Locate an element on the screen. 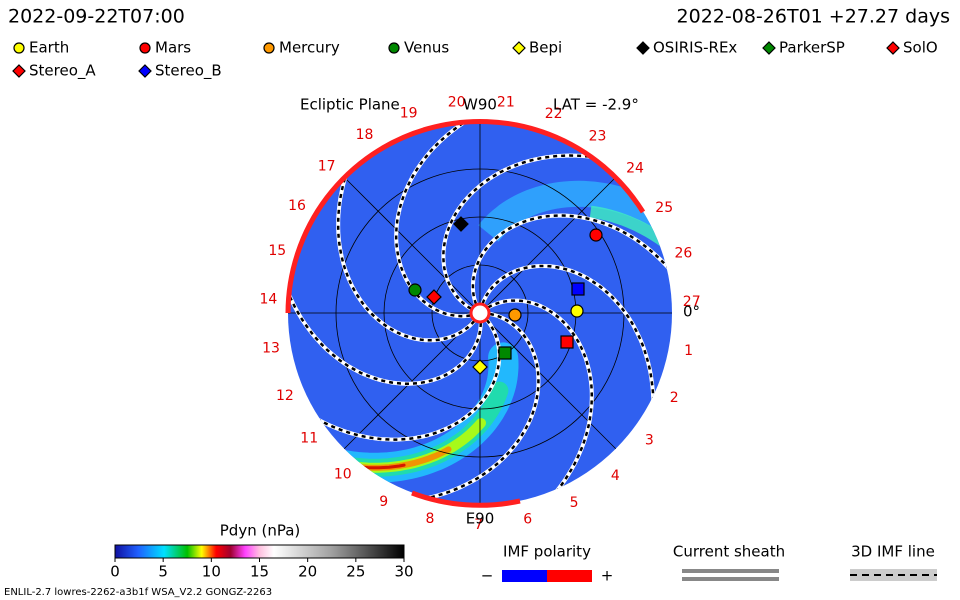 The height and width of the screenshot is (600, 960). colorbar-tick-label: 30 is located at coordinates (403, 572).